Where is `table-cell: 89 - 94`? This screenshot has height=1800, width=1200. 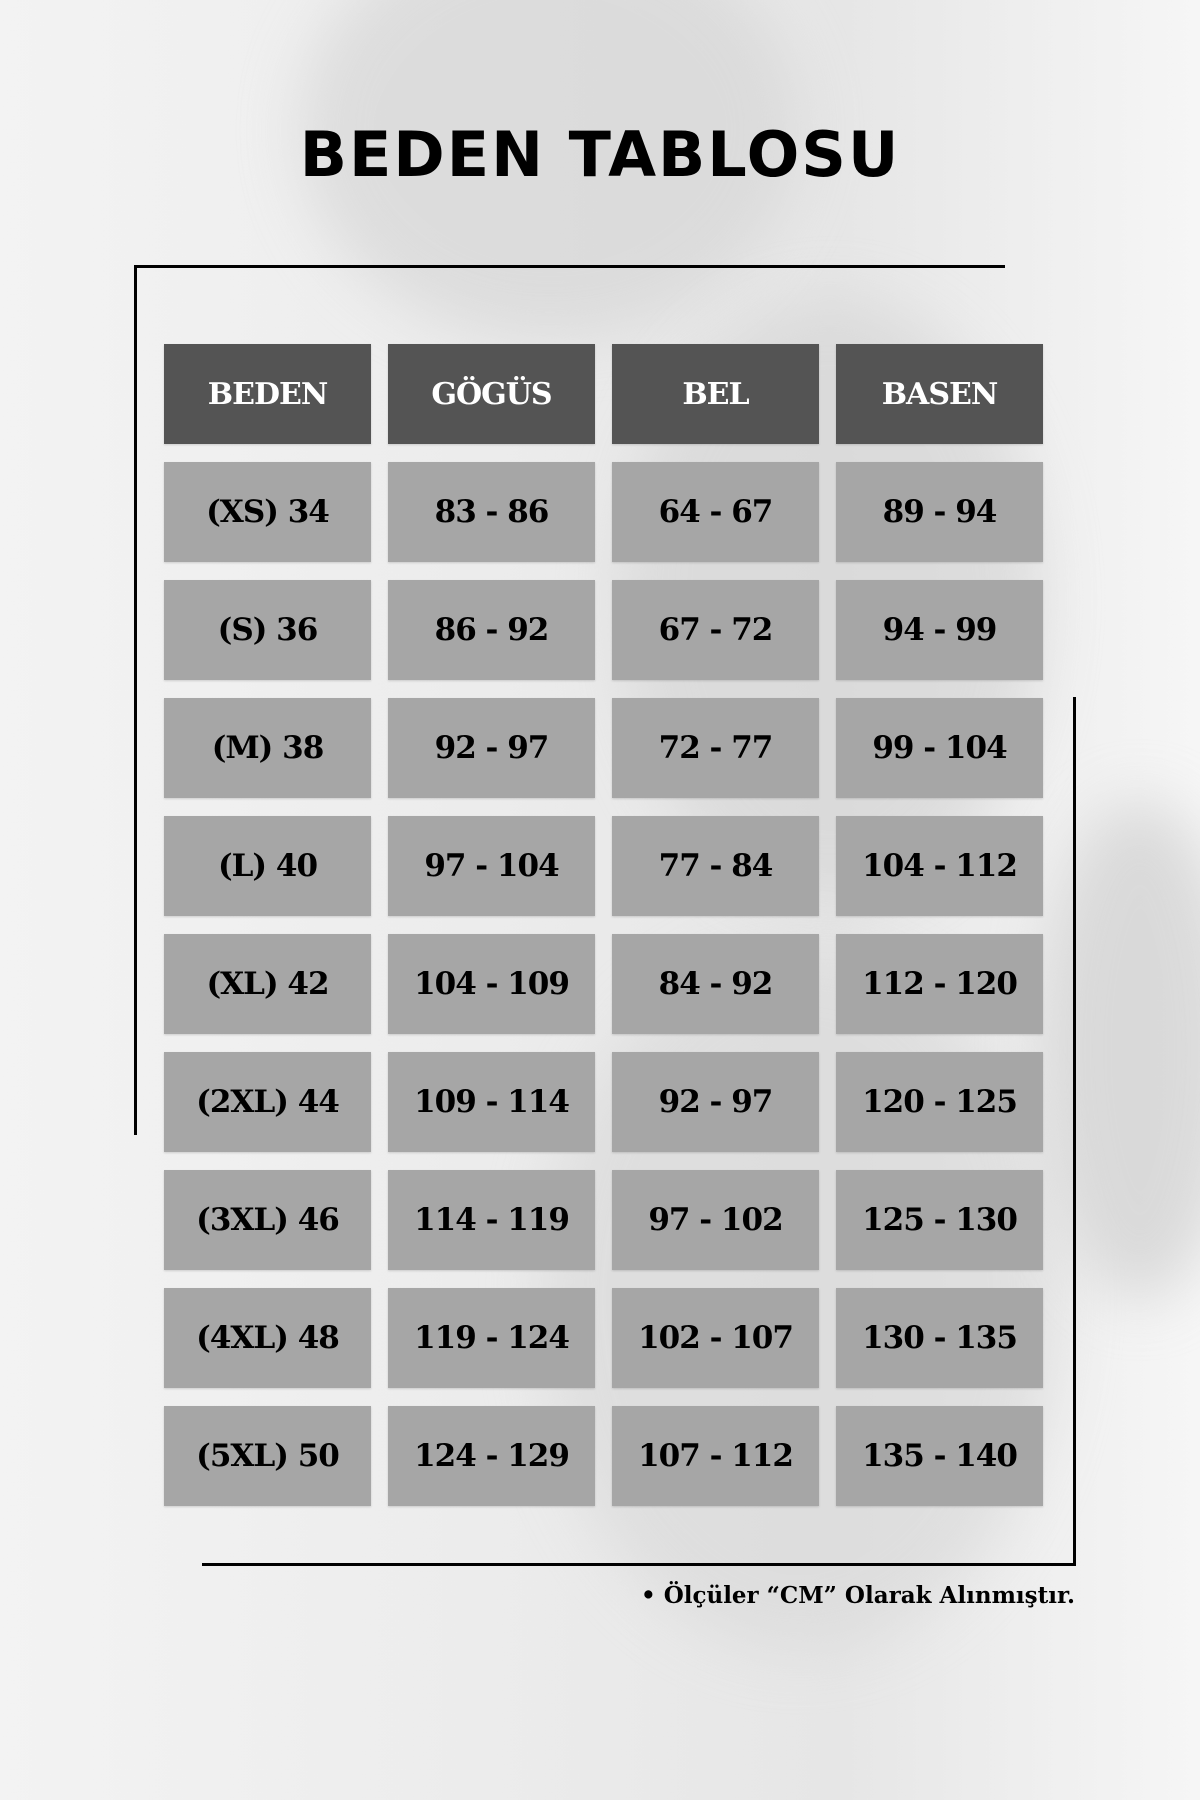
table-cell: 89 - 94 is located at coordinates (939, 512).